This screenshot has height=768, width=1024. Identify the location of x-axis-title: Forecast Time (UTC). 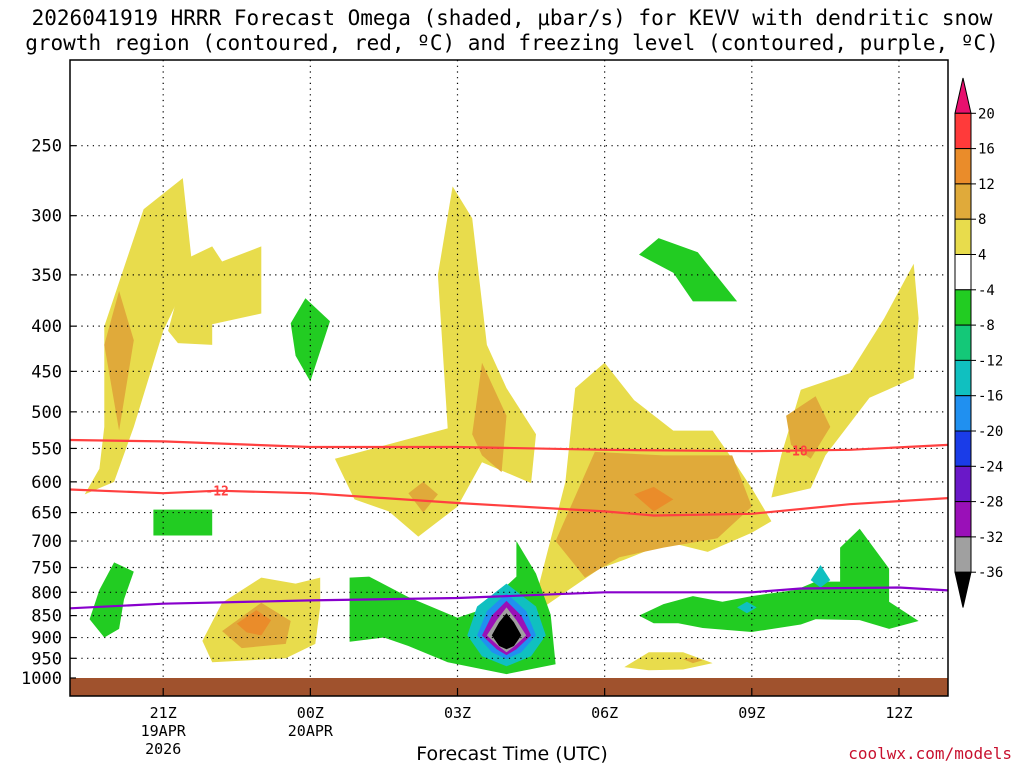
(512, 754).